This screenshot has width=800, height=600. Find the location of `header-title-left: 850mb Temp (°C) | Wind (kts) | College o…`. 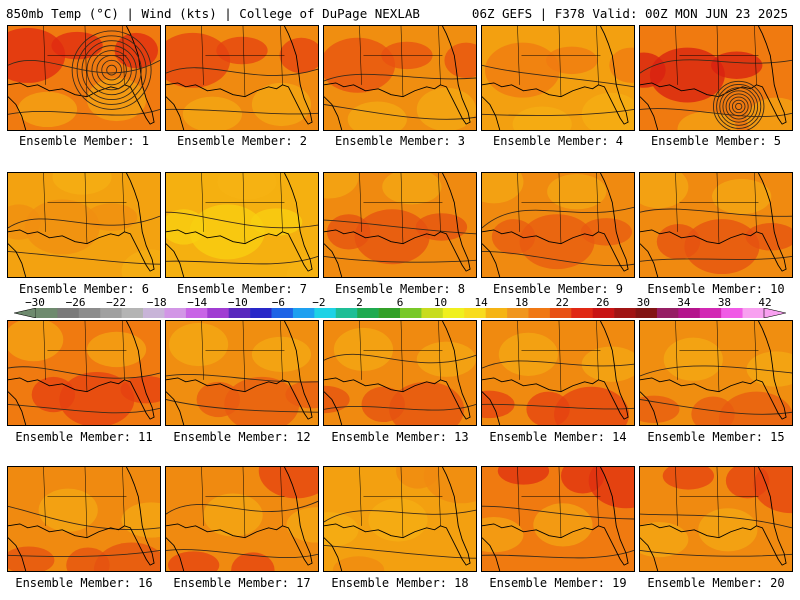

header-title-left: 850mb Temp (°C) | Wind (kts) | College o… is located at coordinates (213, 13).